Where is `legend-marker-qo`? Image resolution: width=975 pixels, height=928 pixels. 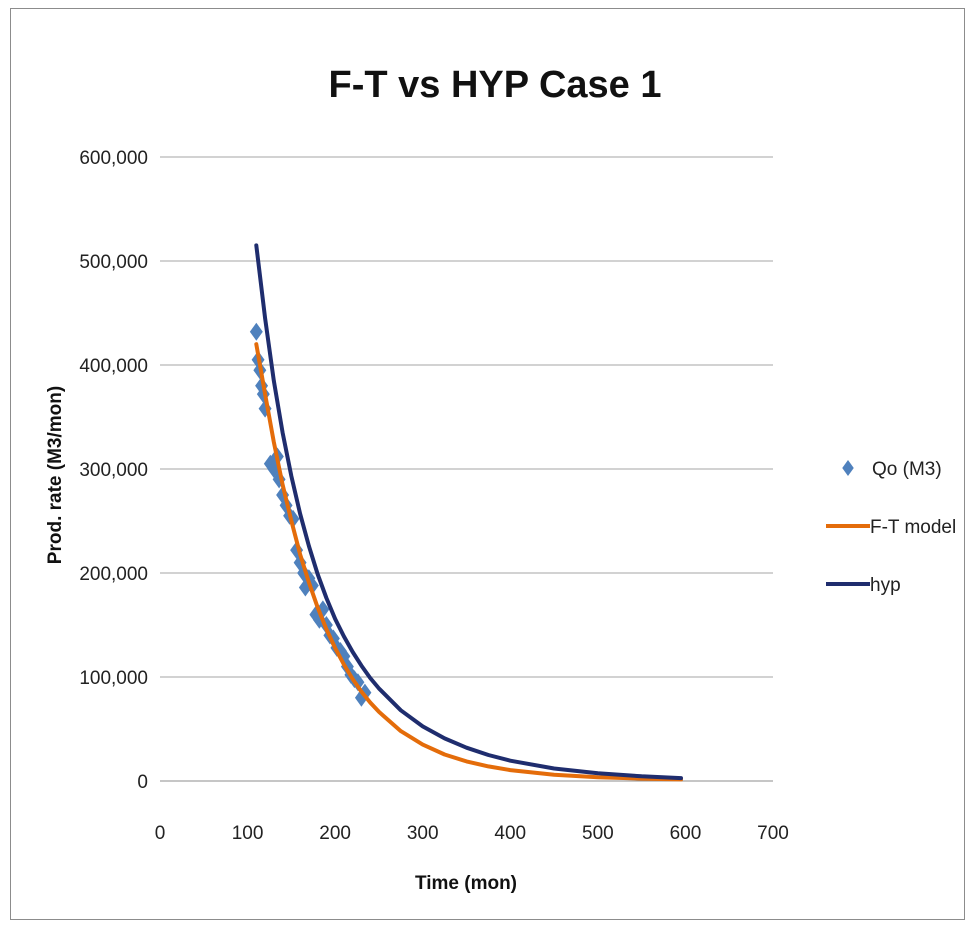 legend-marker-qo is located at coordinates (848, 468).